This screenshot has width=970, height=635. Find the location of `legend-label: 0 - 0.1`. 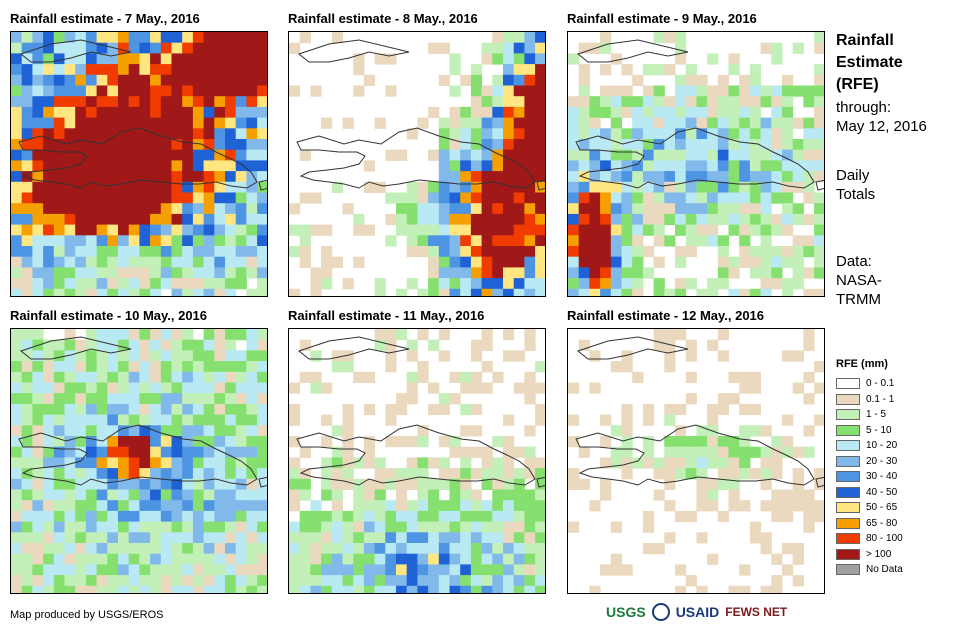

legend-label: 0 - 0.1 is located at coordinates (880, 383).